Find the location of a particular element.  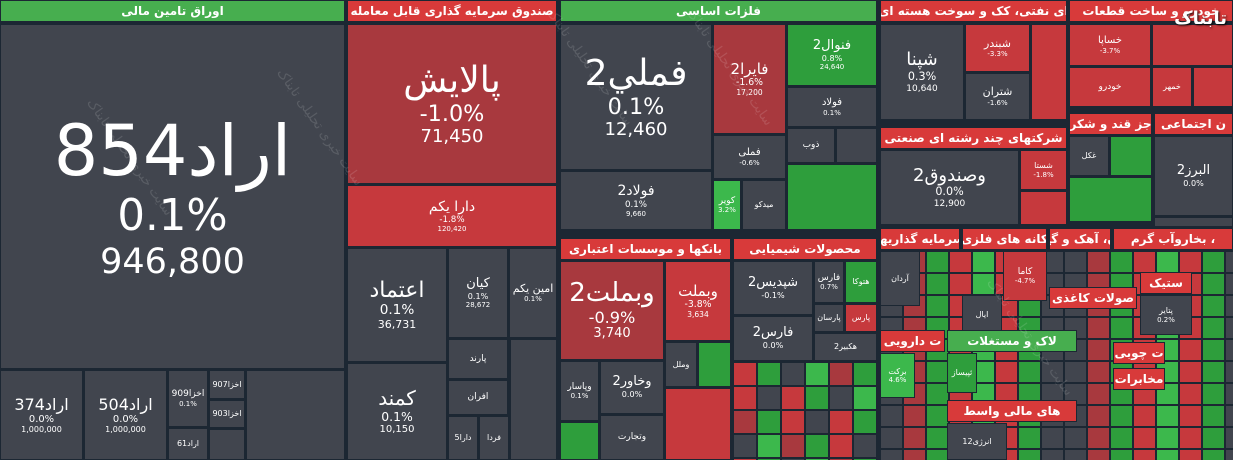

stock-tile: فملی -0.6% is located at coordinates (749, 157).